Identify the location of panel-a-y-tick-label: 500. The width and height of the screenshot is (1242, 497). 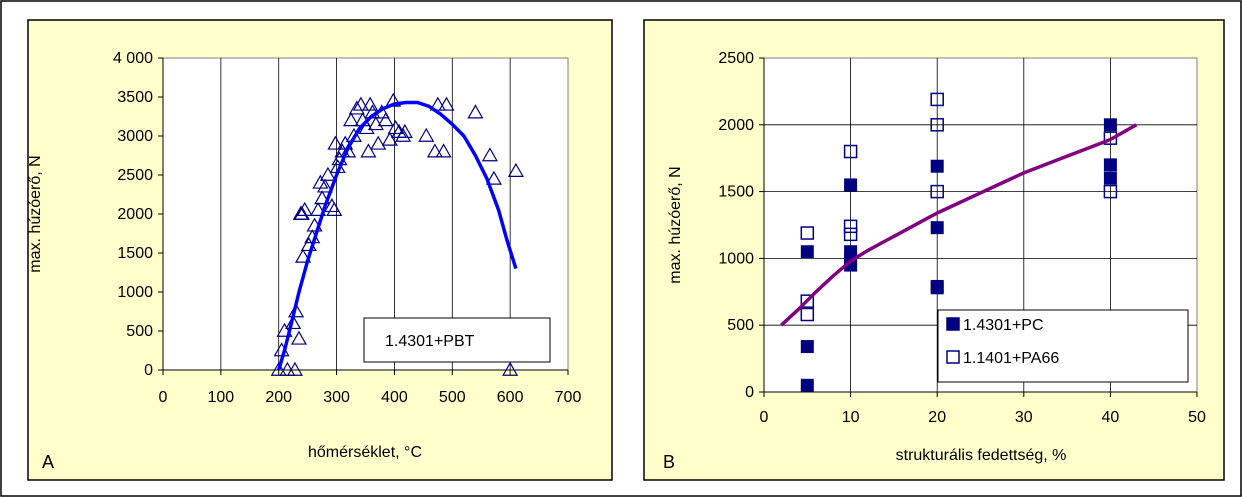
(139, 331).